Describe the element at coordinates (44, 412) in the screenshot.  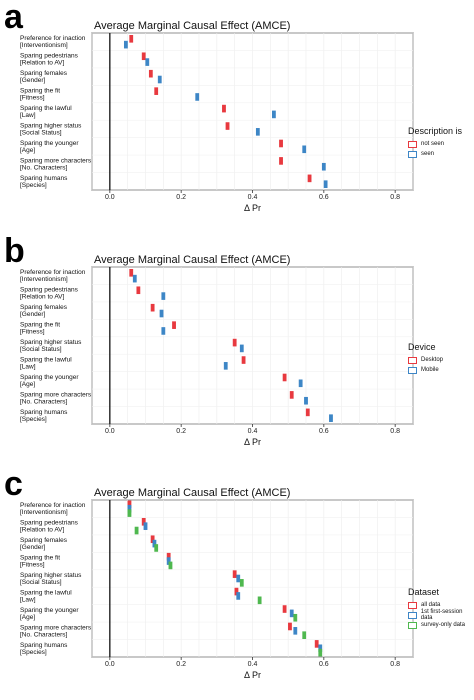
I see `category-label: Sparing humans` at that location.